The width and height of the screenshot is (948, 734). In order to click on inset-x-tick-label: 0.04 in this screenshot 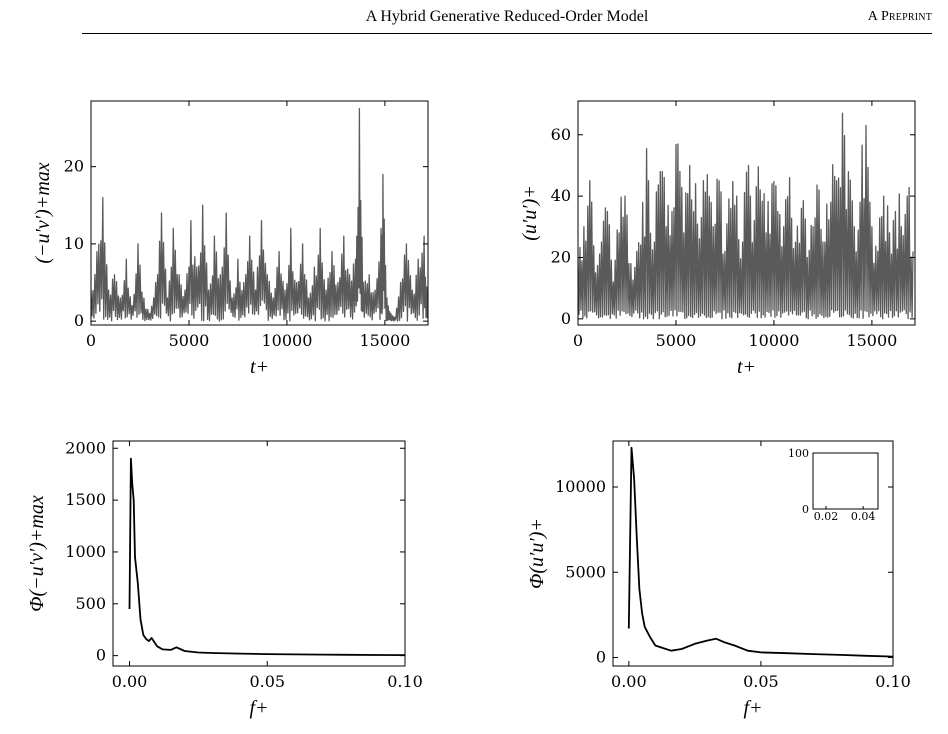, I will do `click(863, 516)`.